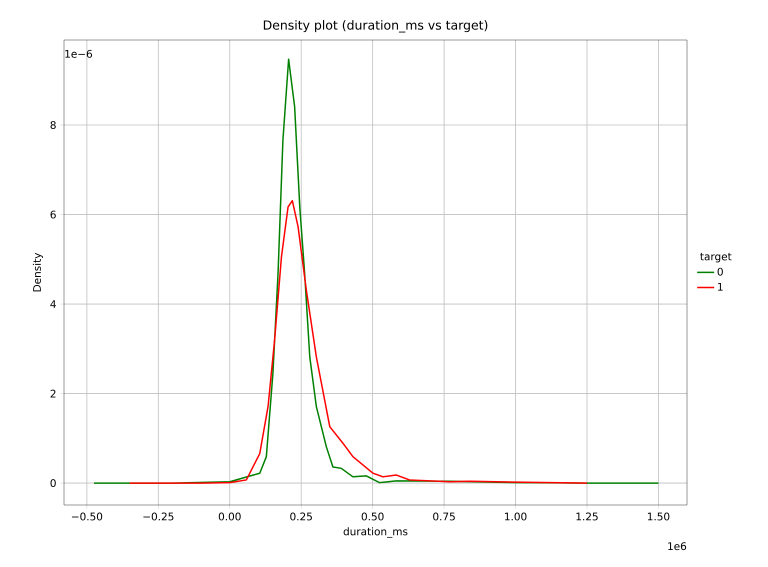 The width and height of the screenshot is (768, 567). What do you see at coordinates (373, 516) in the screenshot?
I see `x-tick-label: 0.50` at bounding box center [373, 516].